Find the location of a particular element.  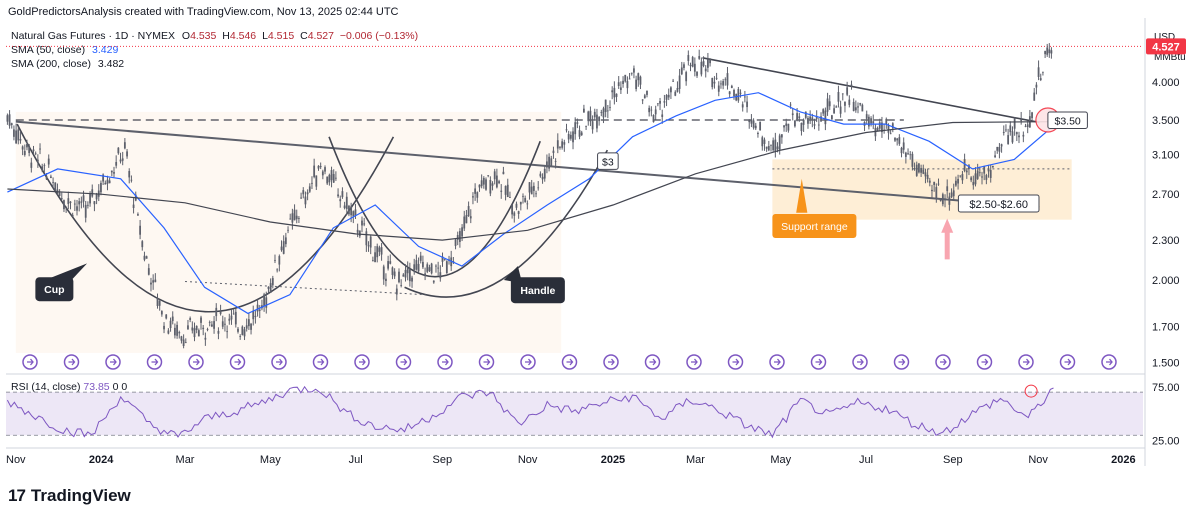

rsi-legend: RSI (14, close) 73.85 0 0 is located at coordinates (69, 387).